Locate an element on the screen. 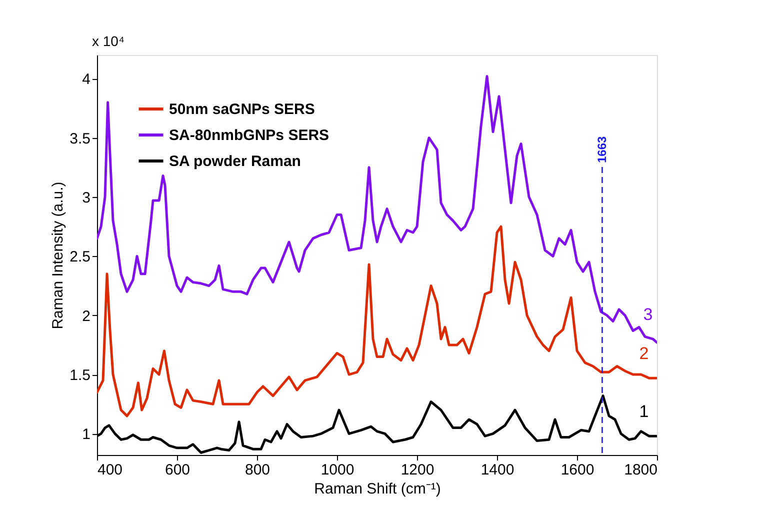 The image size is (762, 510). annotation: 2 is located at coordinates (644, 354).